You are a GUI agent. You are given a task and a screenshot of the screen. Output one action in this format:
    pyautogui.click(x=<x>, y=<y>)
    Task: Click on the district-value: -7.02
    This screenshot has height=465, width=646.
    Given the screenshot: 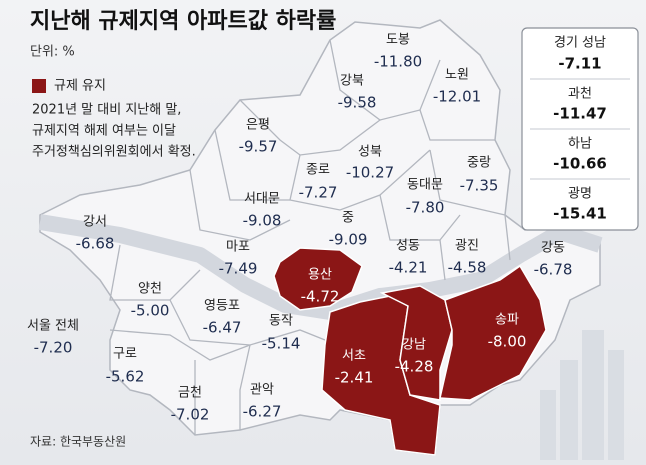 What is the action you would take?
    pyautogui.click(x=190, y=415)
    